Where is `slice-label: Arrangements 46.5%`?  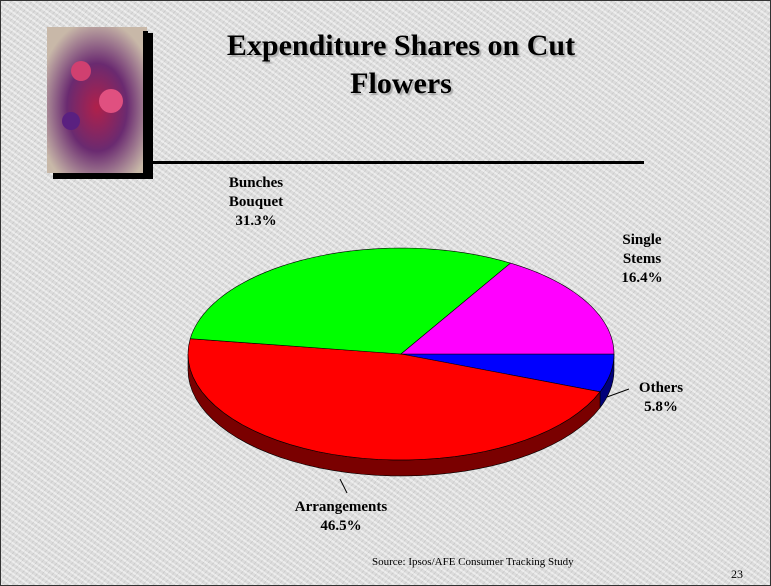 slice-label: Arrangements 46.5% is located at coordinates (341, 517).